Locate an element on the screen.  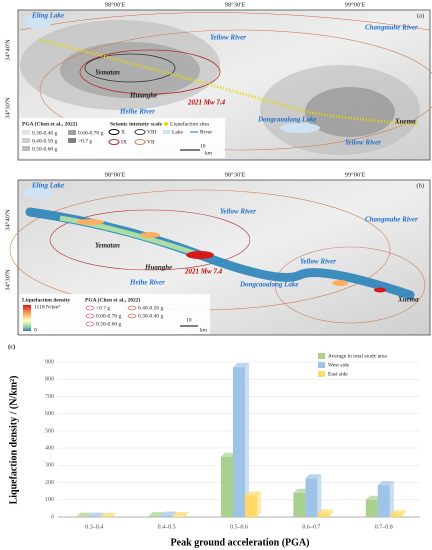
liquefaction-sites is located at coordinates (230, 82).